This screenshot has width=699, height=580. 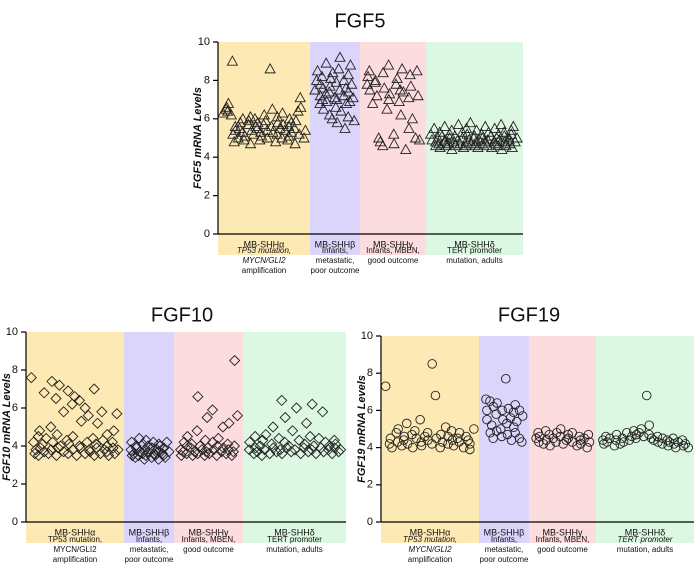 What do you see at coordinates (367, 336) in the screenshot?
I see `y-tick-label: 10` at bounding box center [367, 336].